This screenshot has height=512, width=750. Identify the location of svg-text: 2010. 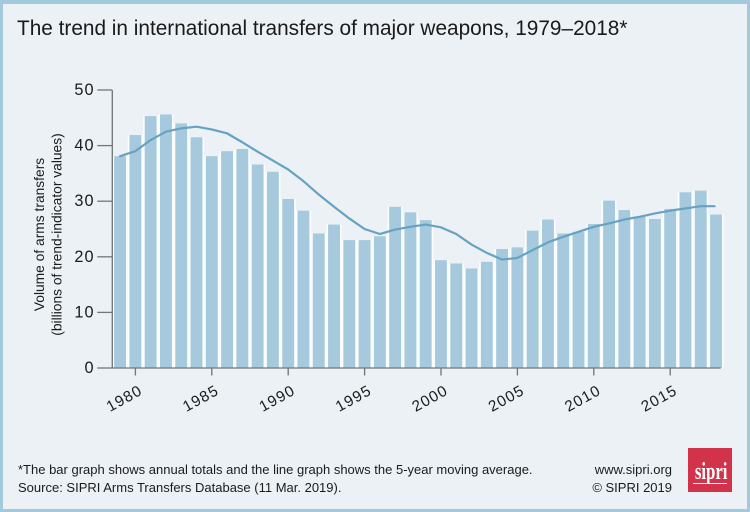
(583, 399).